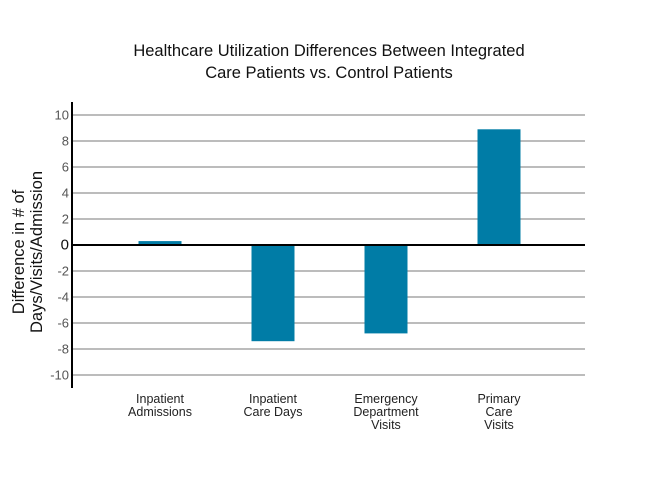  What do you see at coordinates (65, 245) in the screenshot?
I see `y-tick-label: 0` at bounding box center [65, 245].